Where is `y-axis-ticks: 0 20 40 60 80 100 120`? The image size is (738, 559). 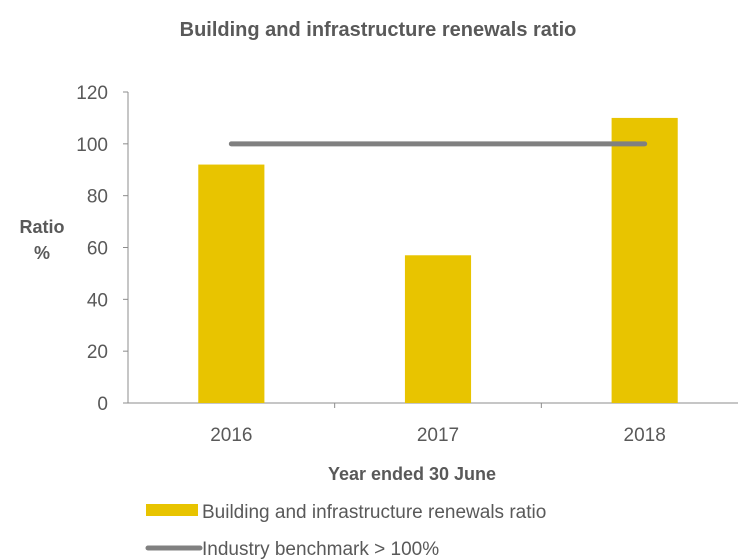
y-axis-ticks: 0 20 40 60 80 100 120 is located at coordinates (102, 249).